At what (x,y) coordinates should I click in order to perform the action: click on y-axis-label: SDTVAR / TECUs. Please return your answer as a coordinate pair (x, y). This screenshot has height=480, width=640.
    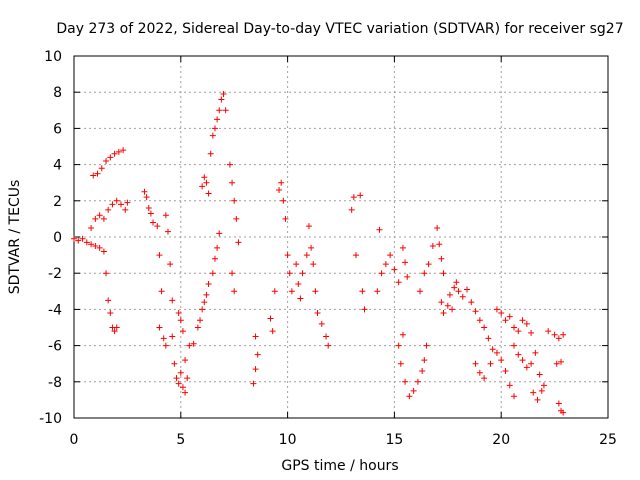
    Looking at the image, I should click on (15, 237).